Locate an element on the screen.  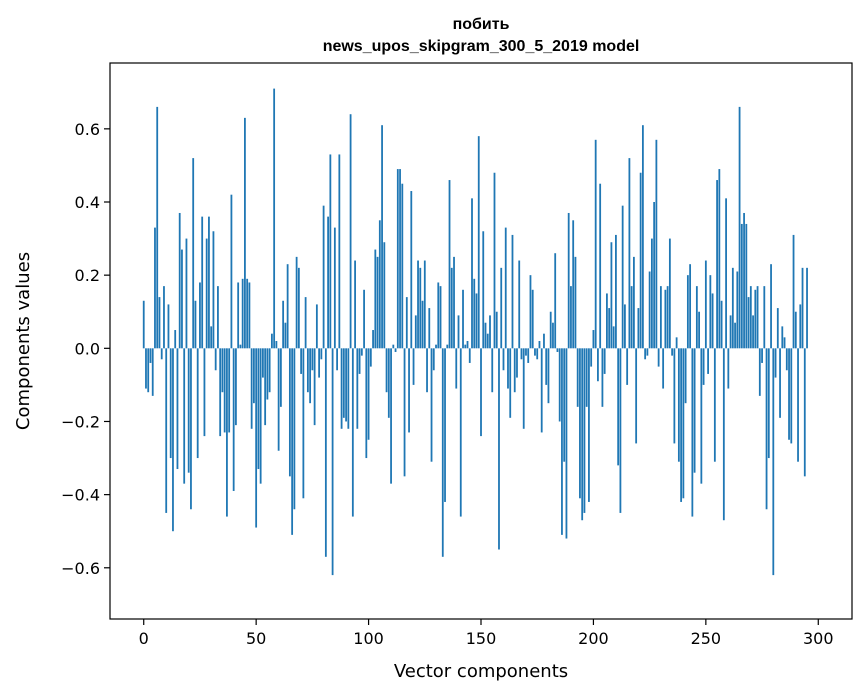
x-tick-label: 100 is located at coordinates (368, 638).